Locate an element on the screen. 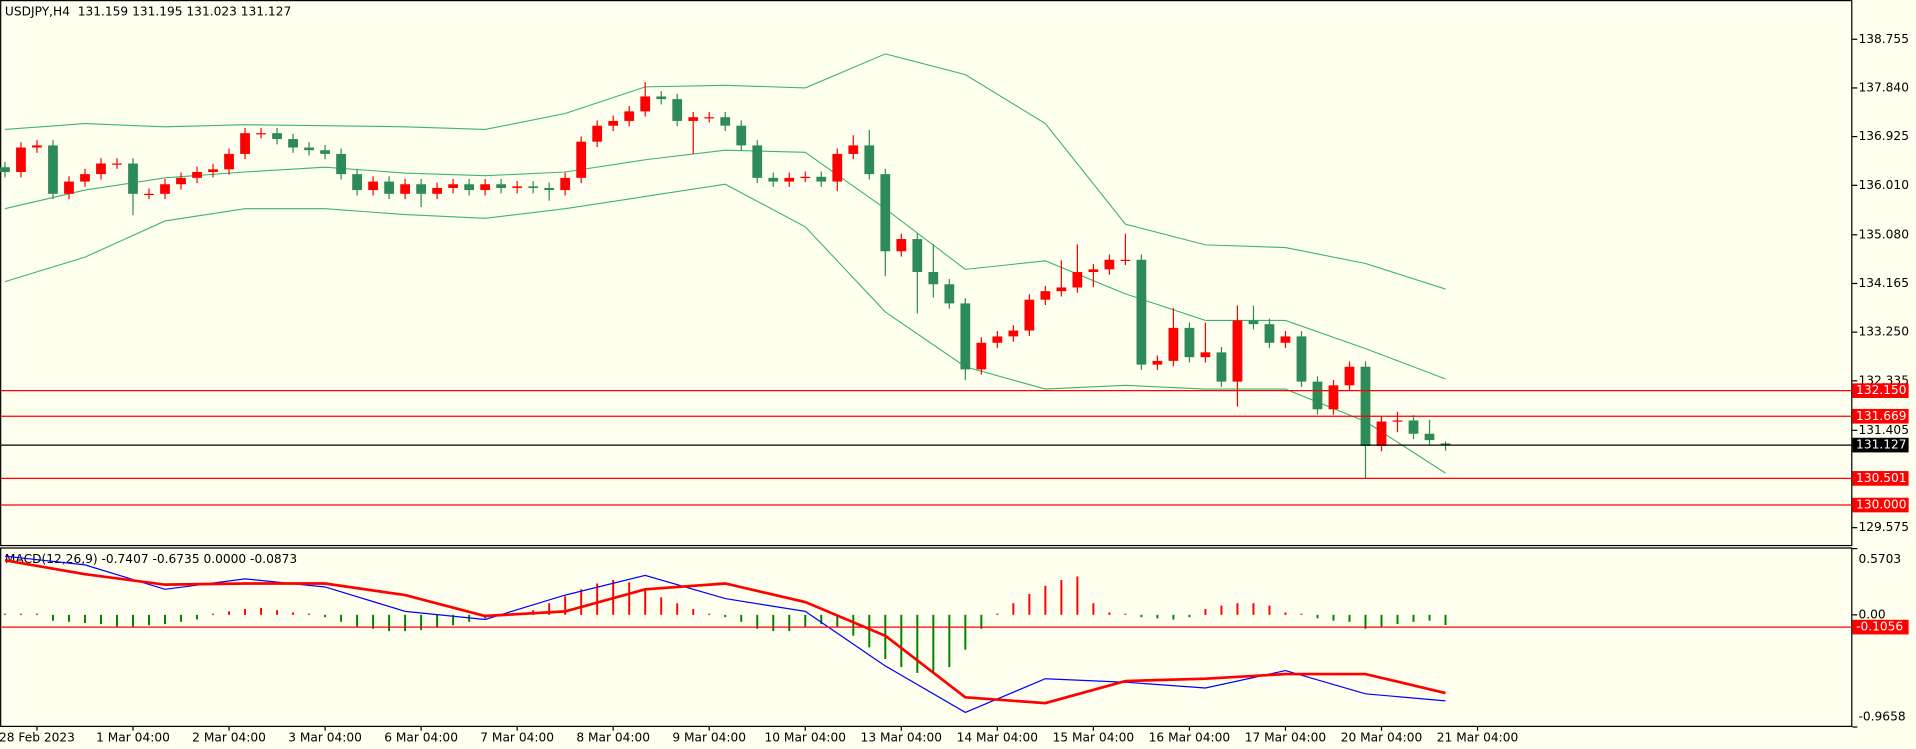 This screenshot has width=1916, height=749. x-tick-label: 7 Mar 04:00 is located at coordinates (517, 738).